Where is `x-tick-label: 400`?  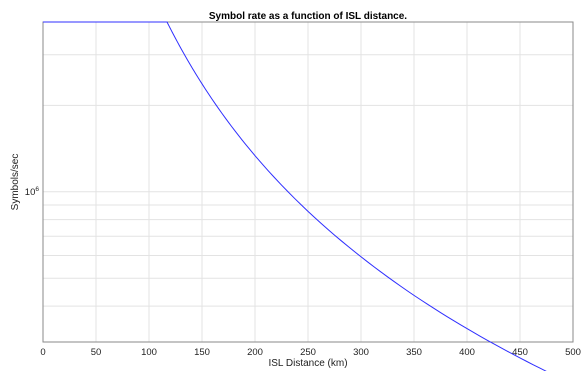 x-tick-label: 400 is located at coordinates (467, 352).